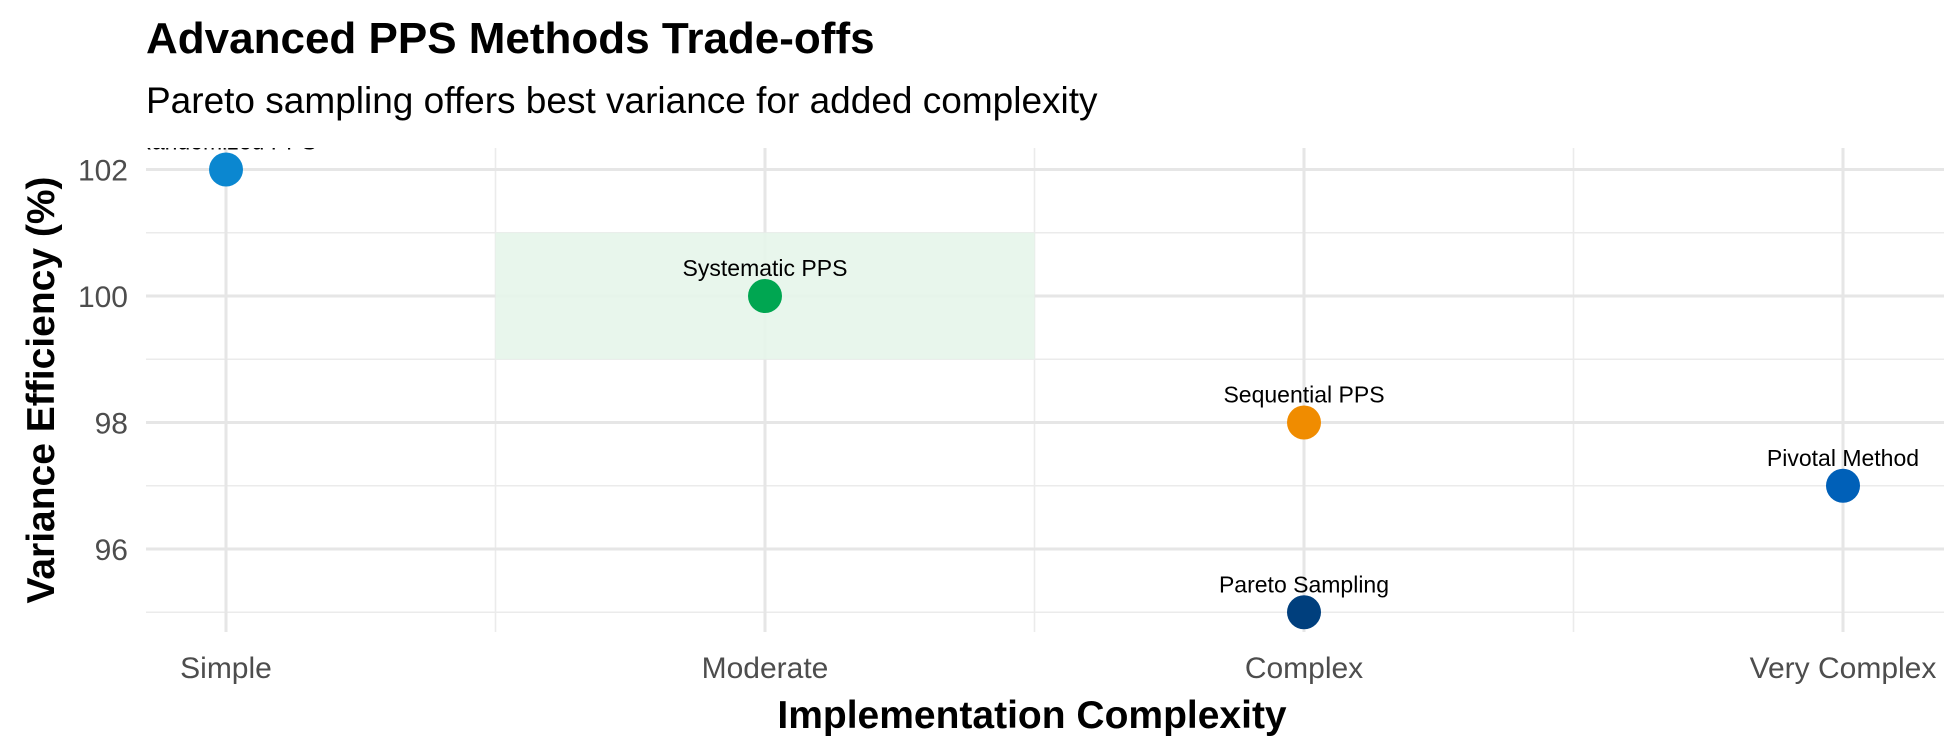 Image resolution: width=1944 pixels, height=756 pixels. What do you see at coordinates (510, 38) in the screenshot?
I see `chart-title: Advanced PPS Methods Trade-offs` at bounding box center [510, 38].